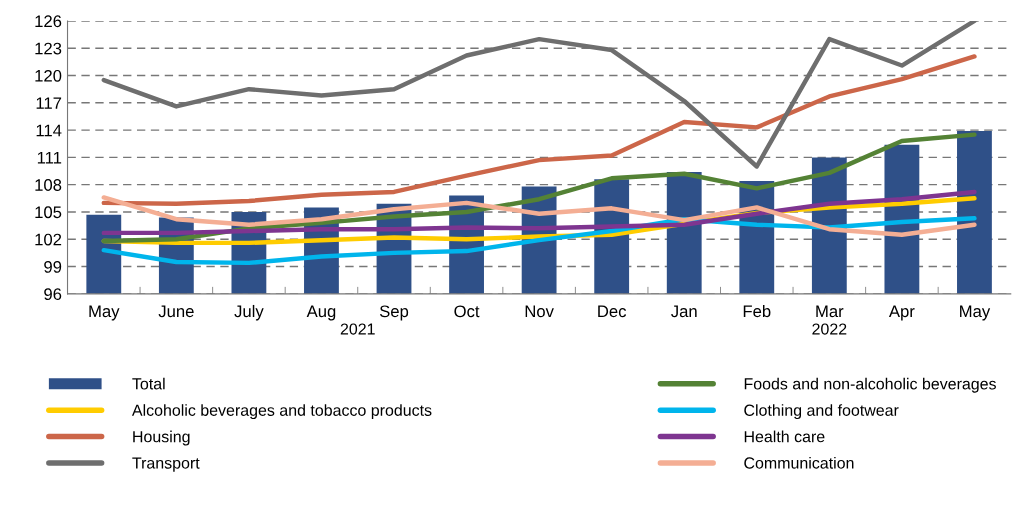  I want to click on y-tick-label: 120, so click(48, 75).